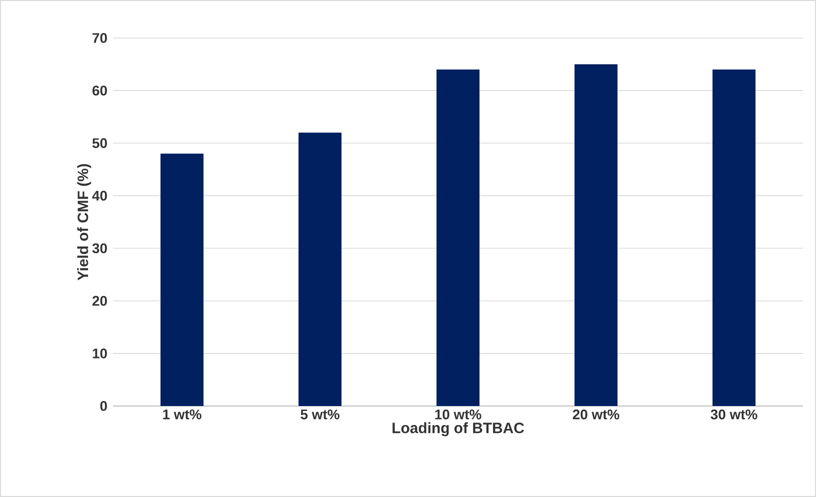 The height and width of the screenshot is (497, 816). I want to click on x-tick-label: 10 wt%, so click(458, 414).